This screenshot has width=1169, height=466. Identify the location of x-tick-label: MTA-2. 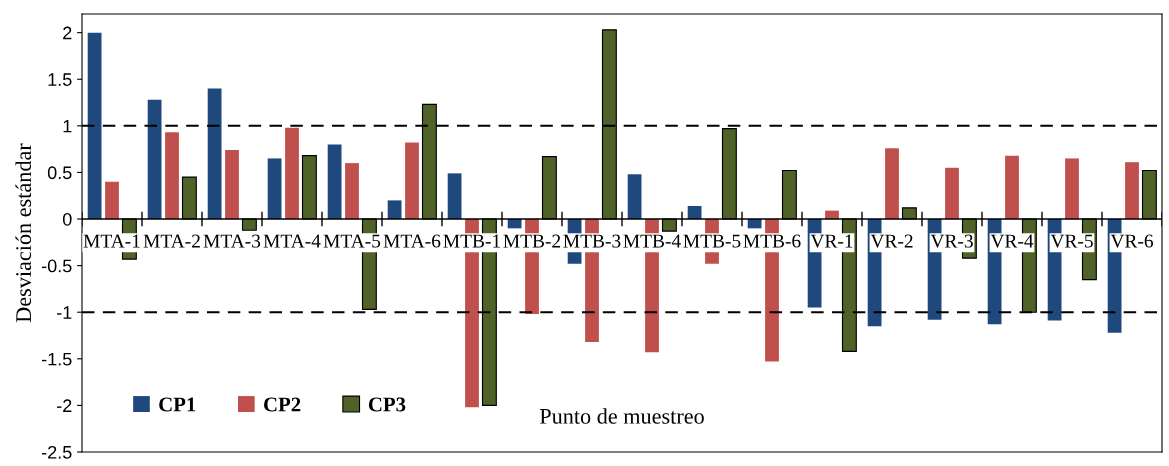
(171, 241).